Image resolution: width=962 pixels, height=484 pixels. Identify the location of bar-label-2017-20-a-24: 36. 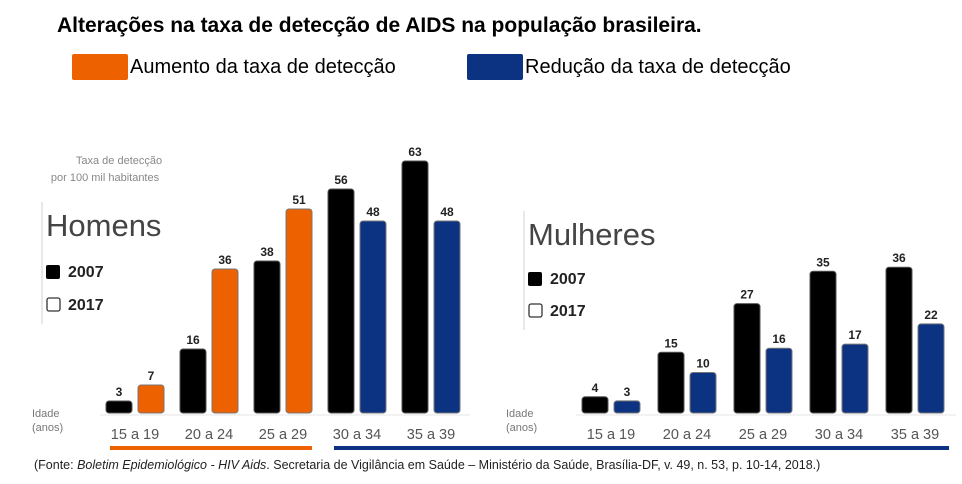
(225, 260).